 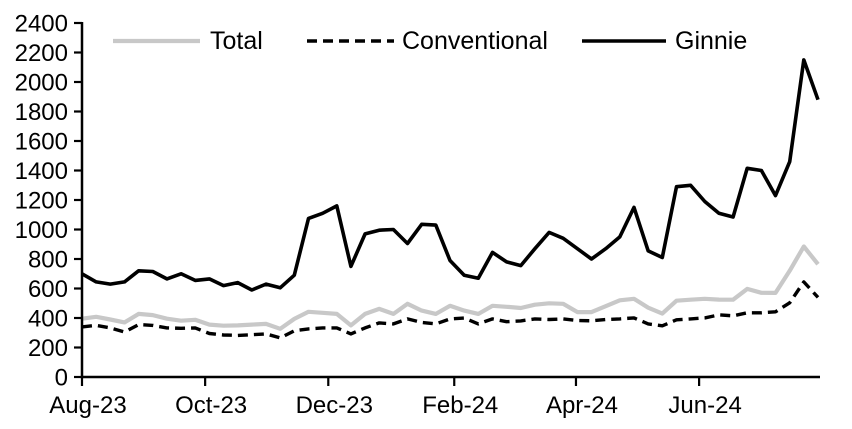 I want to click on series-line-conventional, so click(x=450, y=310).